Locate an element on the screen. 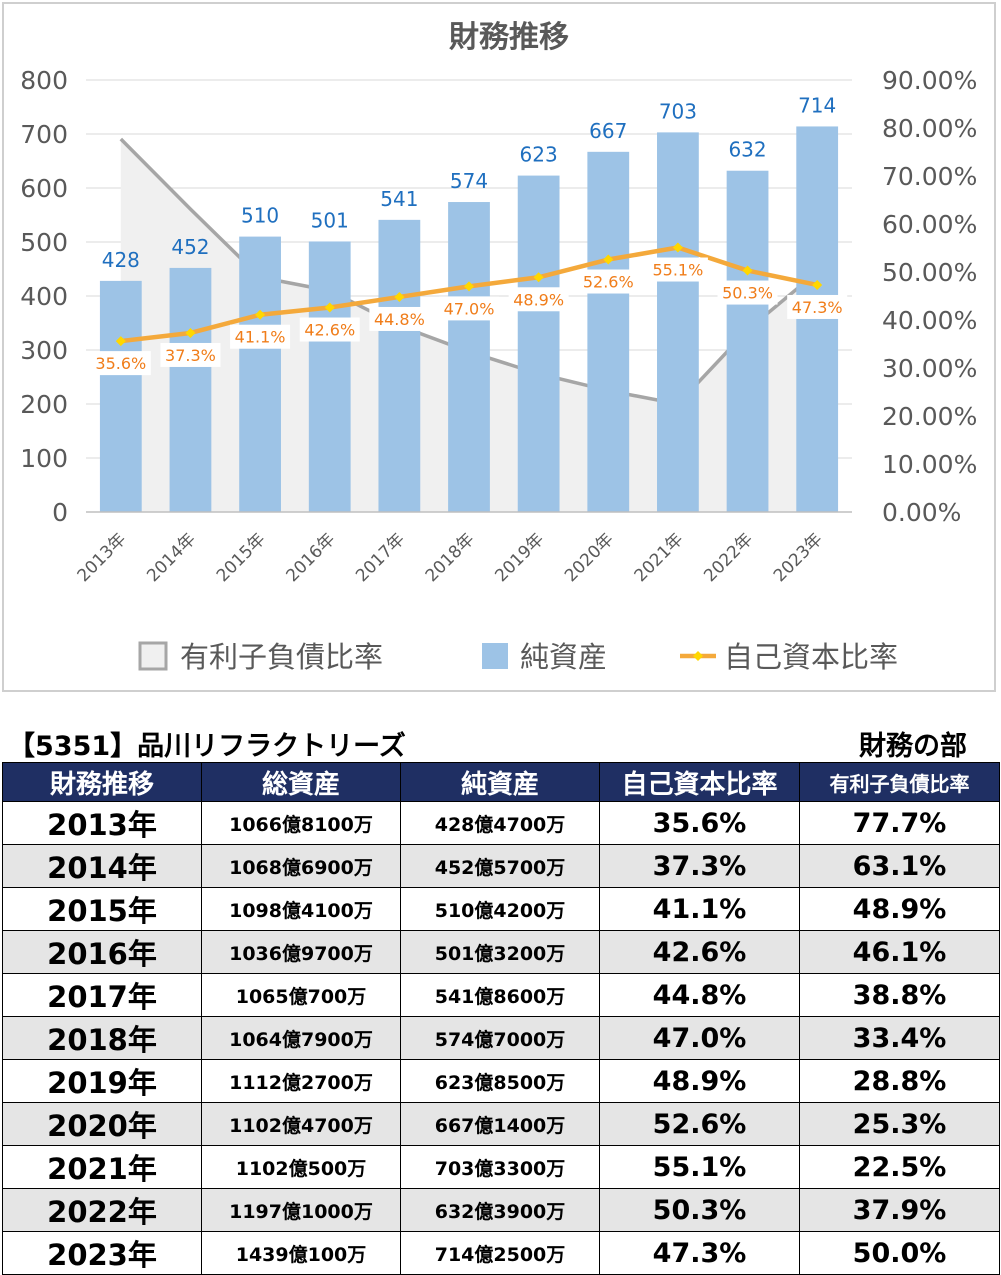  y-left-tick-label: 200 is located at coordinates (44, 404).